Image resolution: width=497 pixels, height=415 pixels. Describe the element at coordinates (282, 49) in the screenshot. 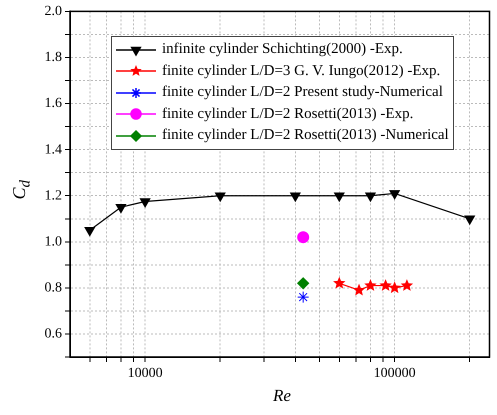

I see `legend-label: infinite cylinder Schichting(2000) -Exp.` at that location.